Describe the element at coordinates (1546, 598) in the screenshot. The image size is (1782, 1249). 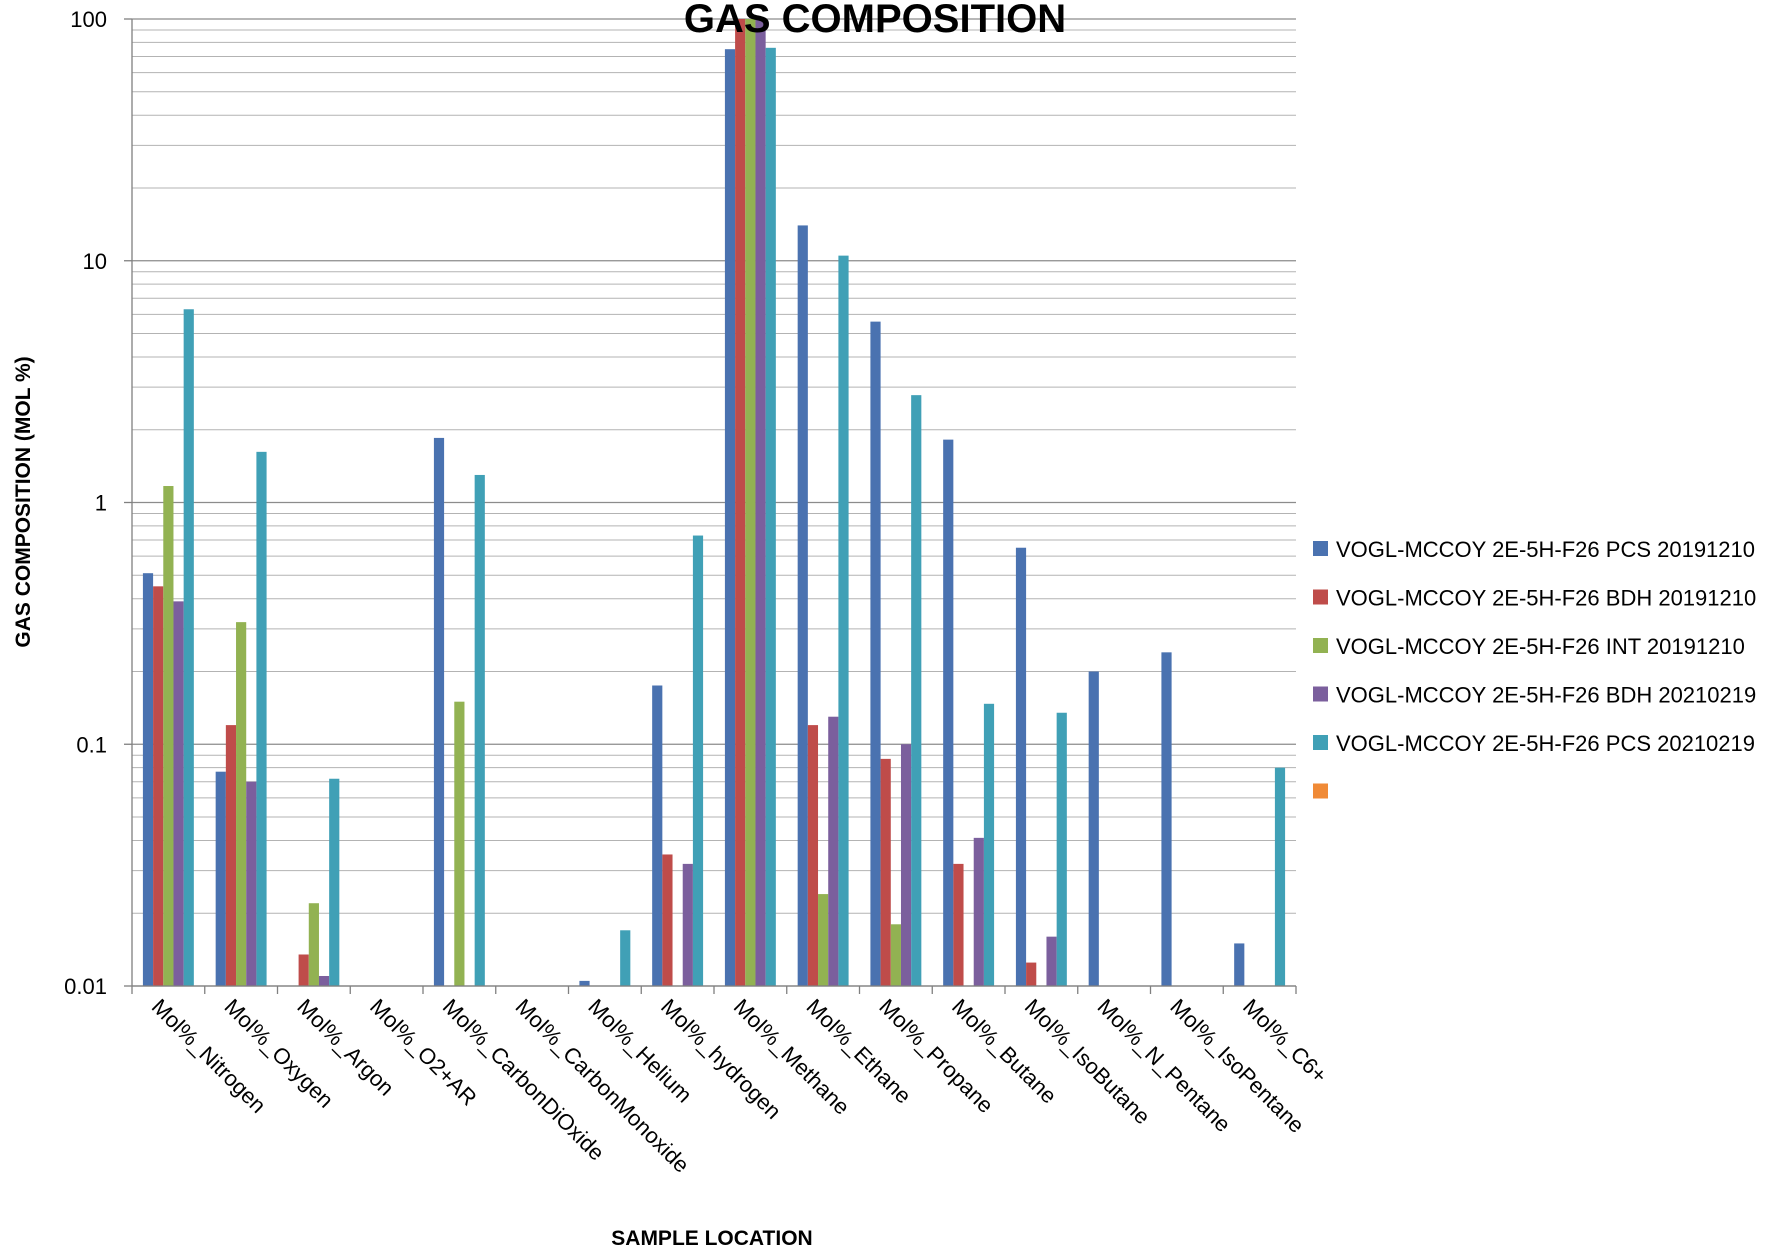
I see `legend-label: VOGL-MCCOY 2E-5H-F26 BDH 20191210` at that location.